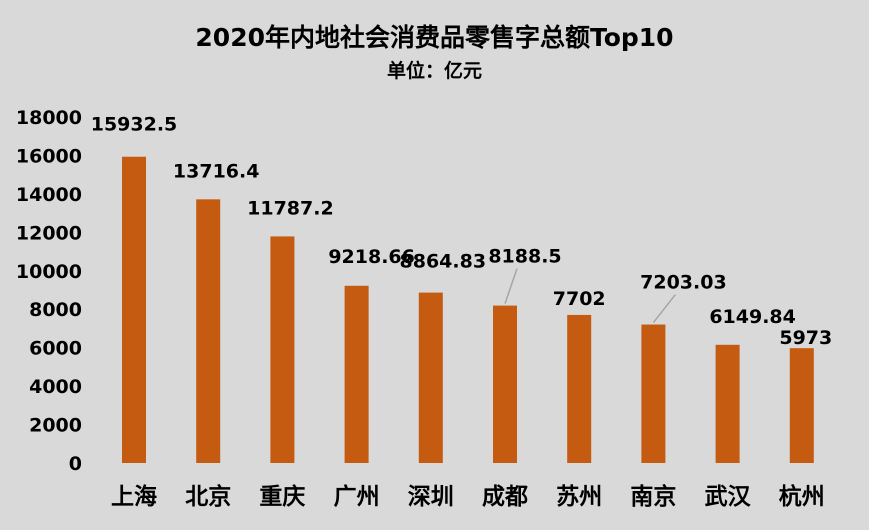 Image resolution: width=869 pixels, height=530 pixels. I want to click on x-category-label: 重庆, so click(282, 496).